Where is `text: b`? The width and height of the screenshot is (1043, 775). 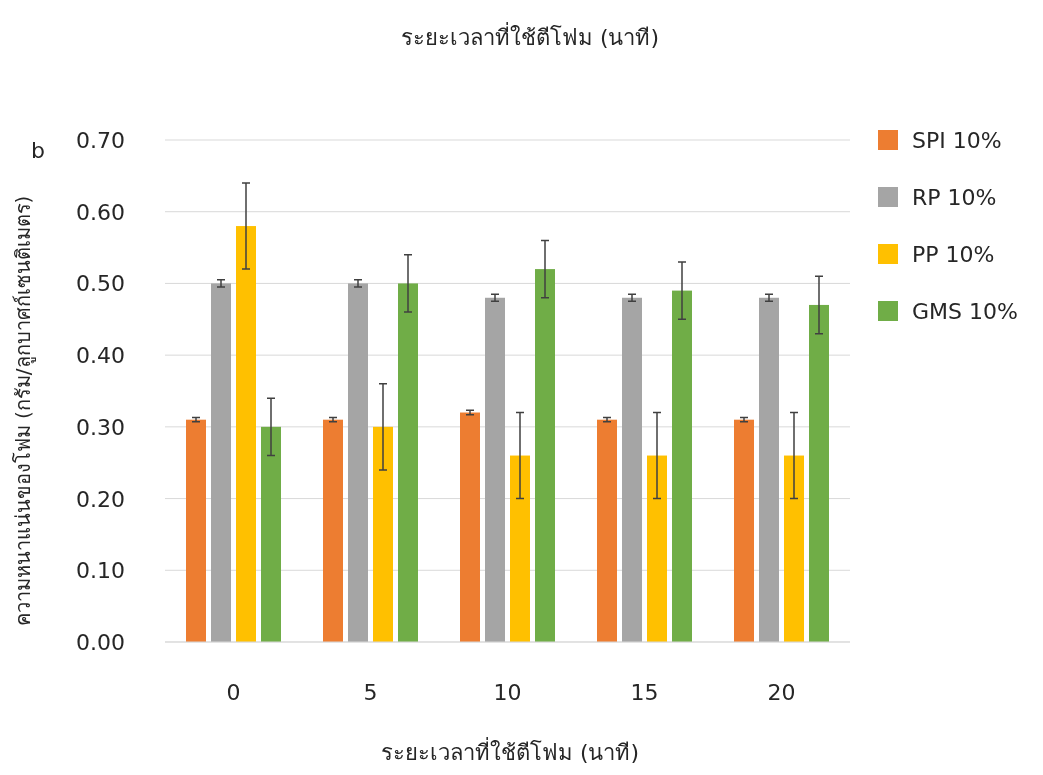
text: b is located at coordinates (38, 150).